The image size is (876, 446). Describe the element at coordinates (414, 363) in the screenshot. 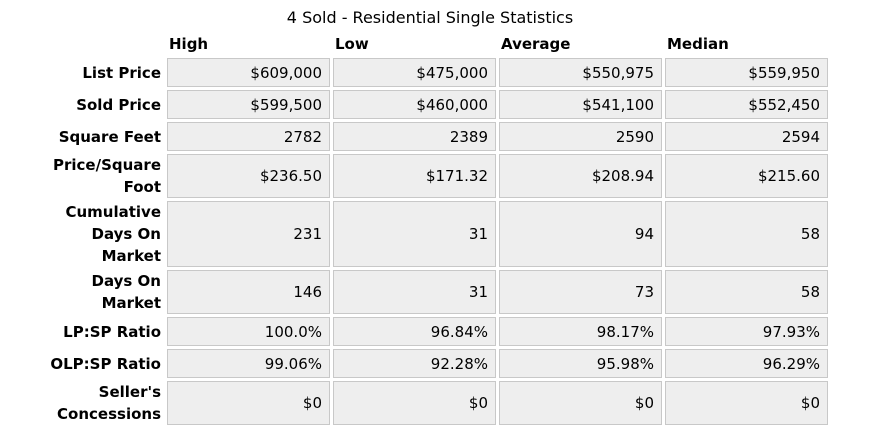

I see `value-cell: 92.28%` at that location.